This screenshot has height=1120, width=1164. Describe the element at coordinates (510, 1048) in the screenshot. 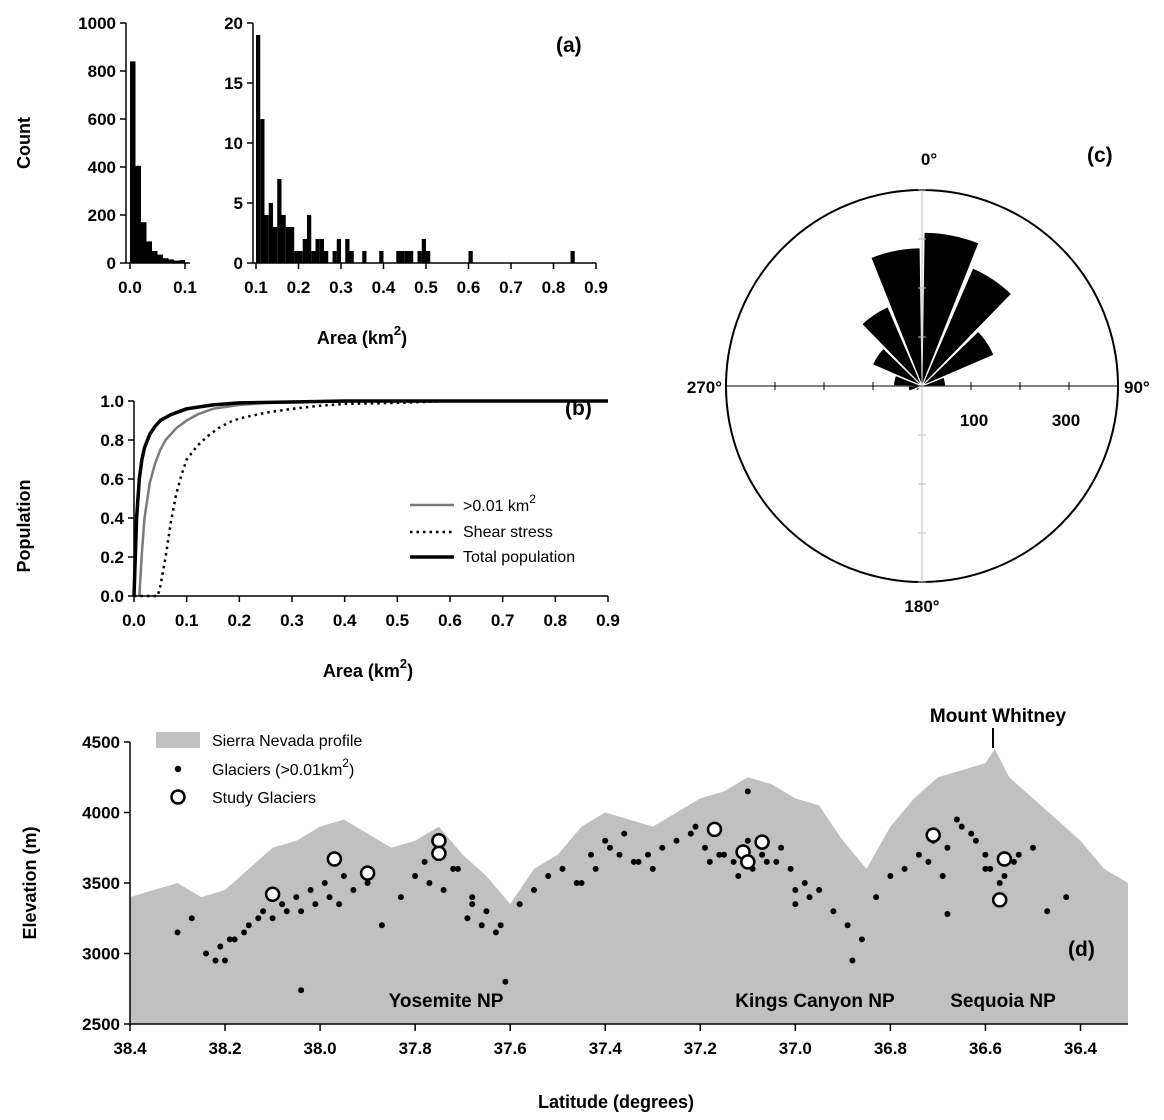

I see `panel-d-x-tick-label-4: 37.6` at that location.